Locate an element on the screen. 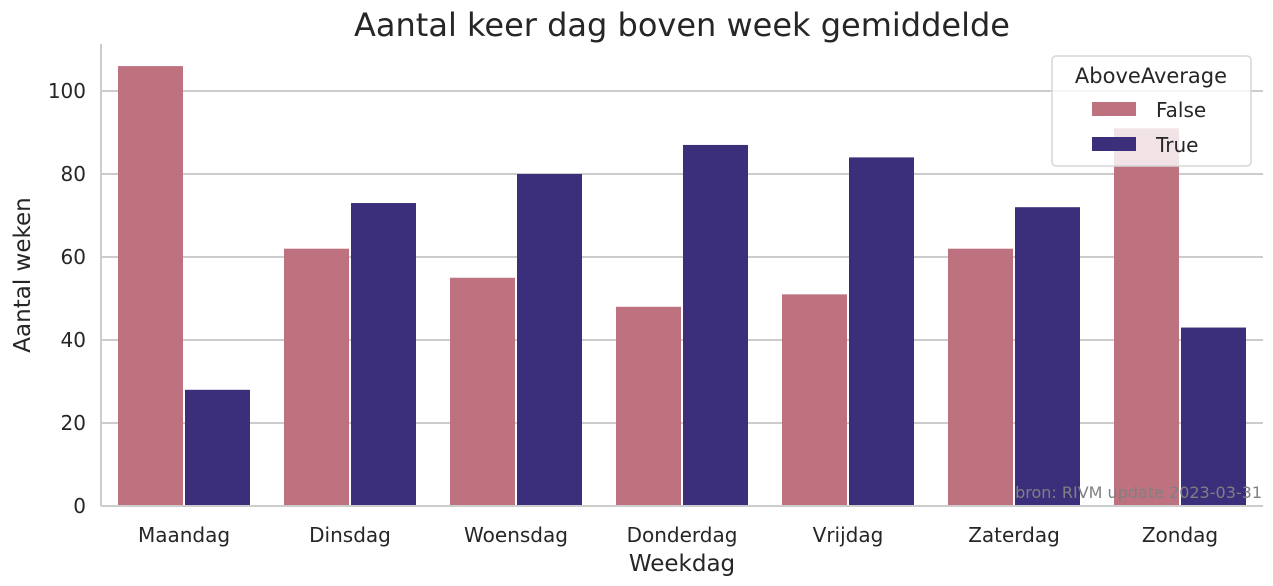 This screenshot has height=586, width=1273. x-tick-label: Woensdag is located at coordinates (516, 535).